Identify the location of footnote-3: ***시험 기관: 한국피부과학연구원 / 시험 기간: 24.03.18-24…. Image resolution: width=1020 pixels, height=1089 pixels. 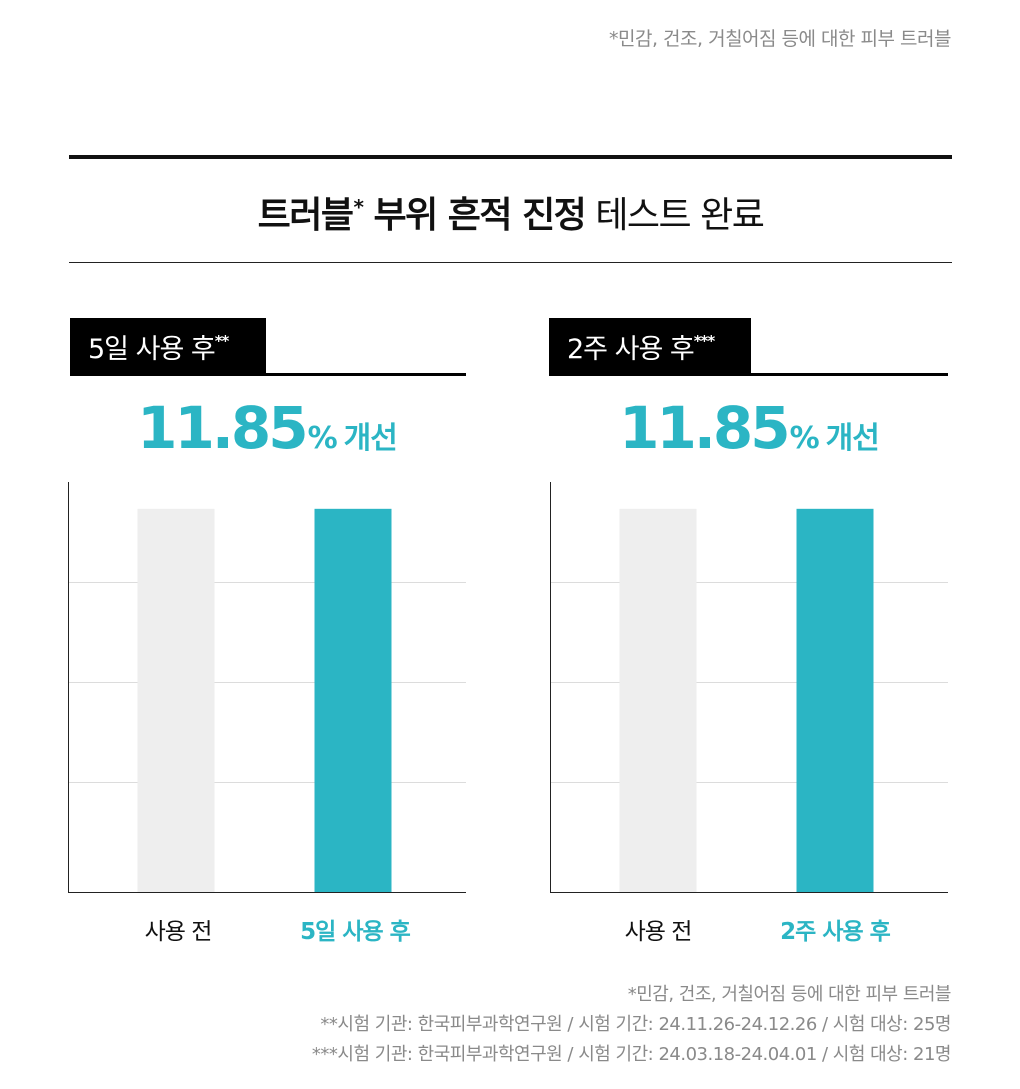
(631, 1054).